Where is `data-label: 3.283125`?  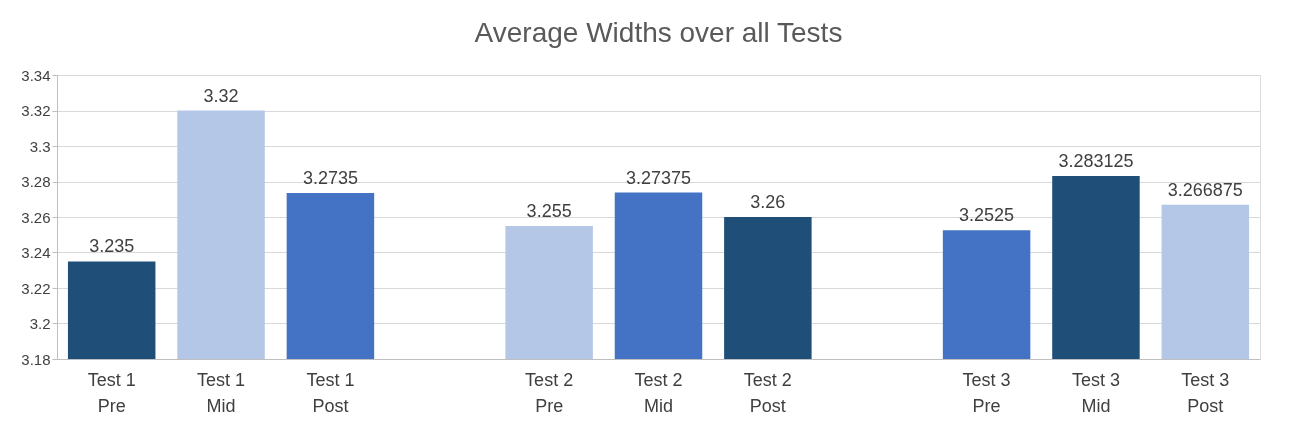
data-label: 3.283125 is located at coordinates (1096, 160).